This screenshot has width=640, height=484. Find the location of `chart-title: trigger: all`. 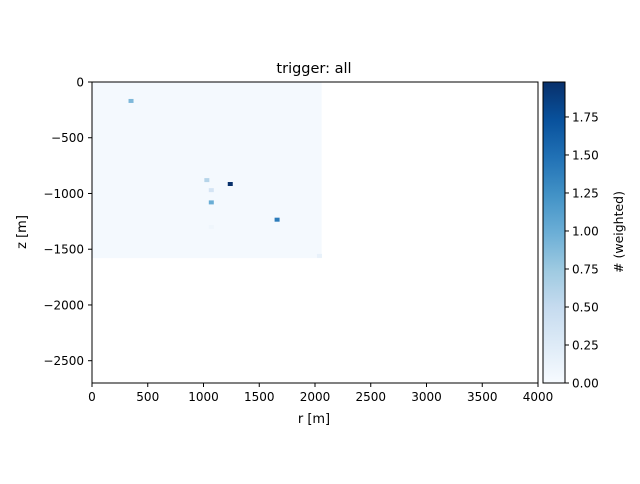

chart-title: trigger: all is located at coordinates (313, 69).